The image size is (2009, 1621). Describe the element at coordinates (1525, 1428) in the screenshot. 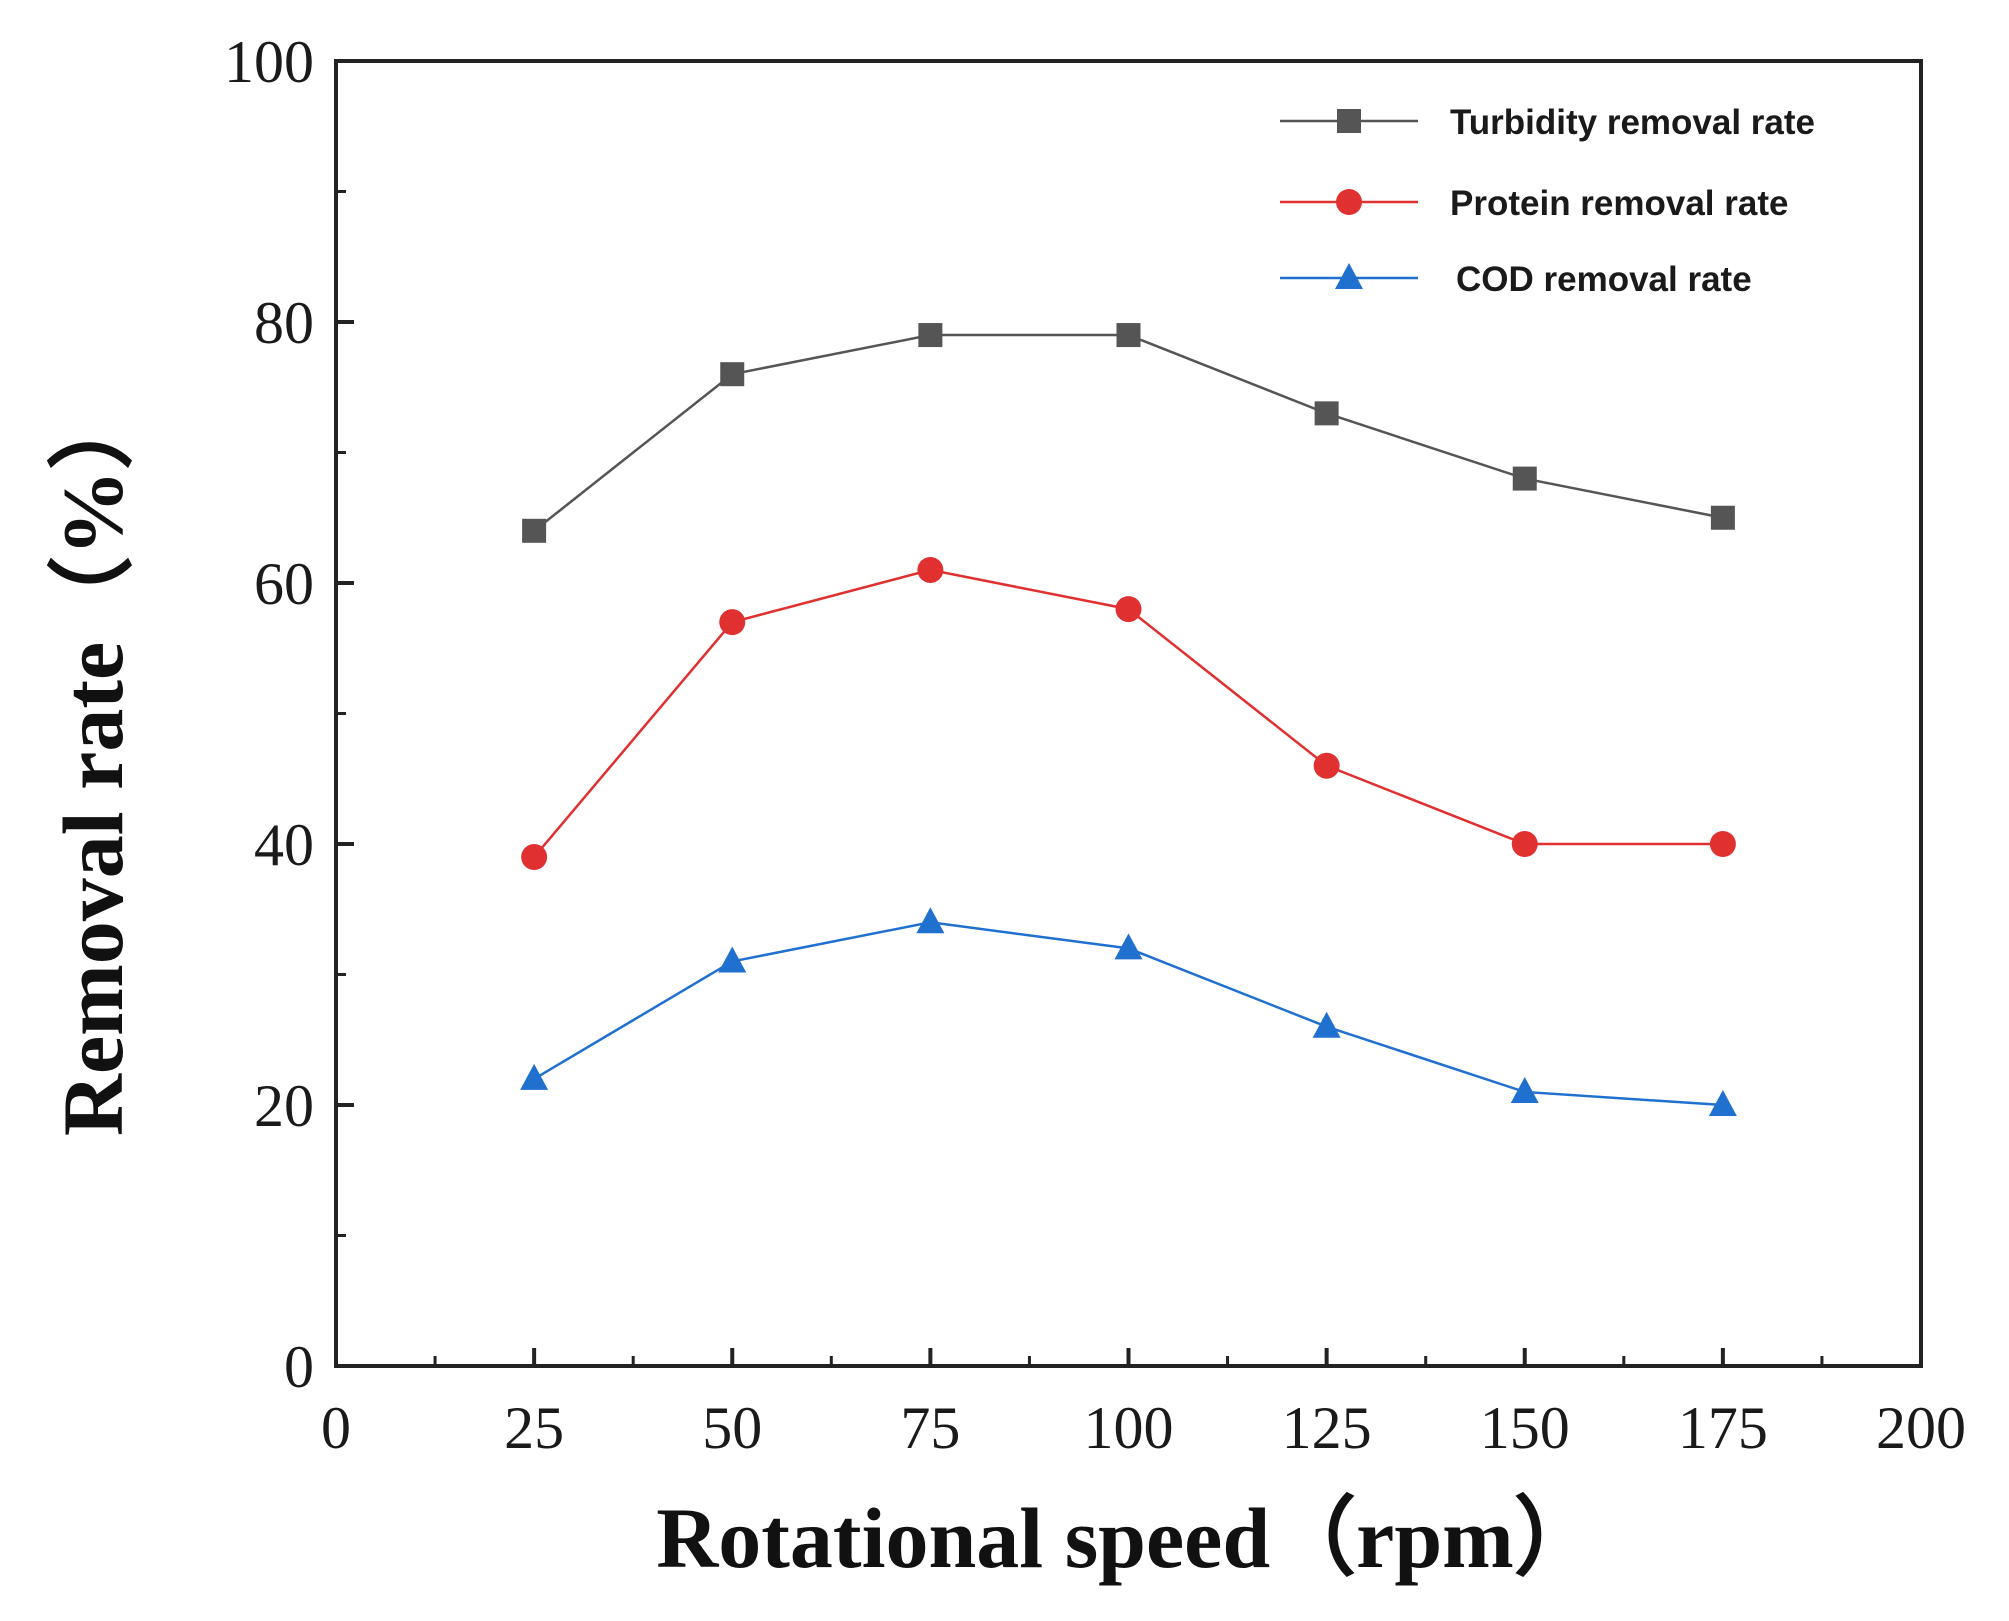

I see `x-tick-label: 150` at that location.